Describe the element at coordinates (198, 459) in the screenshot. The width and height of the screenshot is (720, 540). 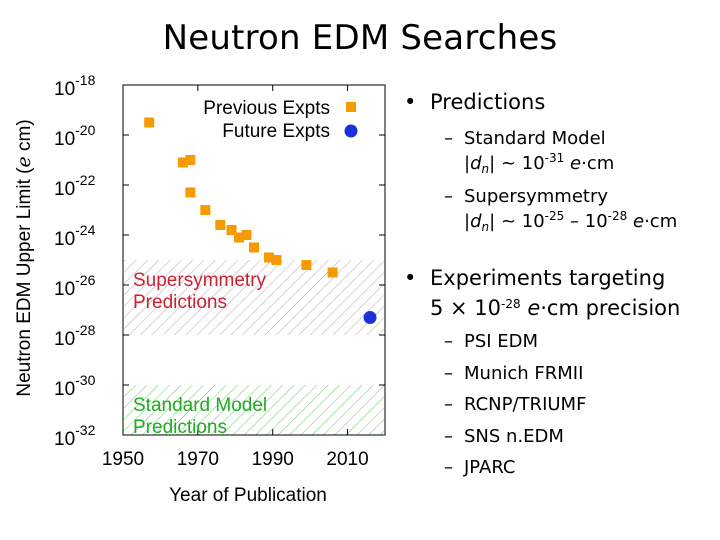
I see `x-tick-label: 1970` at that location.